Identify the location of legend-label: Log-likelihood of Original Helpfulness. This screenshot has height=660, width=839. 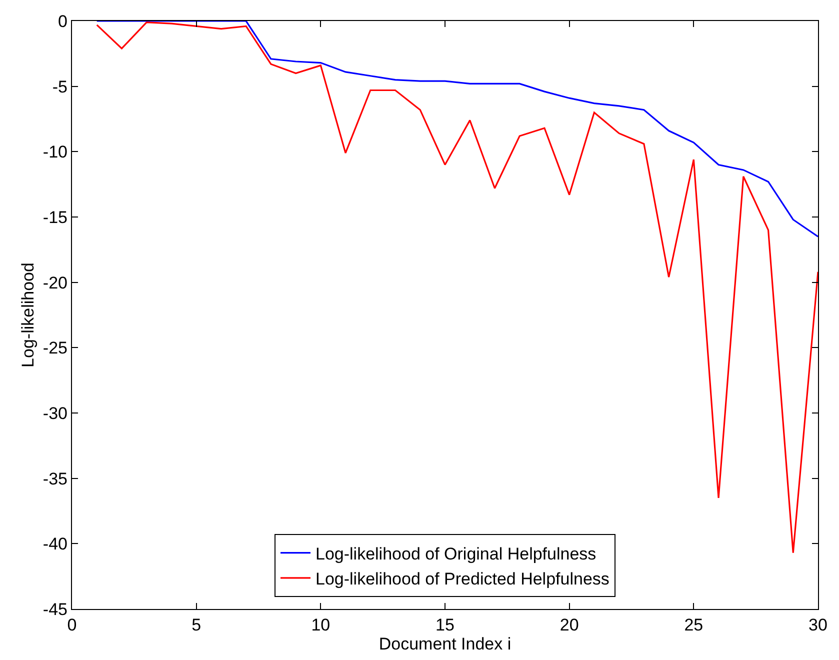
(456, 554).